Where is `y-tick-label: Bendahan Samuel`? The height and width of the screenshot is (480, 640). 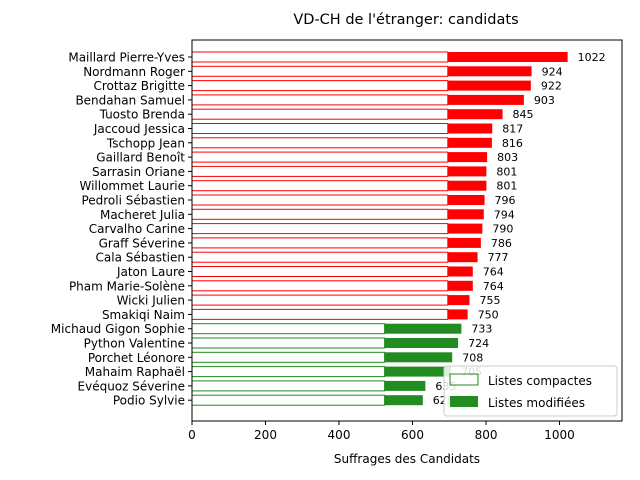 y-tick-label: Bendahan Samuel is located at coordinates (130, 100).